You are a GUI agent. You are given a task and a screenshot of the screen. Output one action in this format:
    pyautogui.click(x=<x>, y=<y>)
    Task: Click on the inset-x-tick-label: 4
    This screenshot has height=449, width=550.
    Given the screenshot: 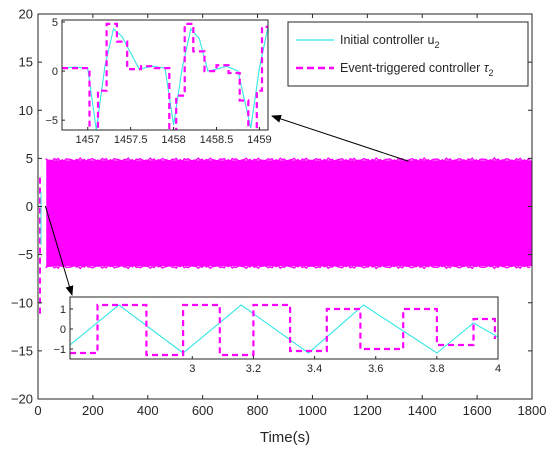 What is the action you would take?
    pyautogui.click(x=498, y=369)
    